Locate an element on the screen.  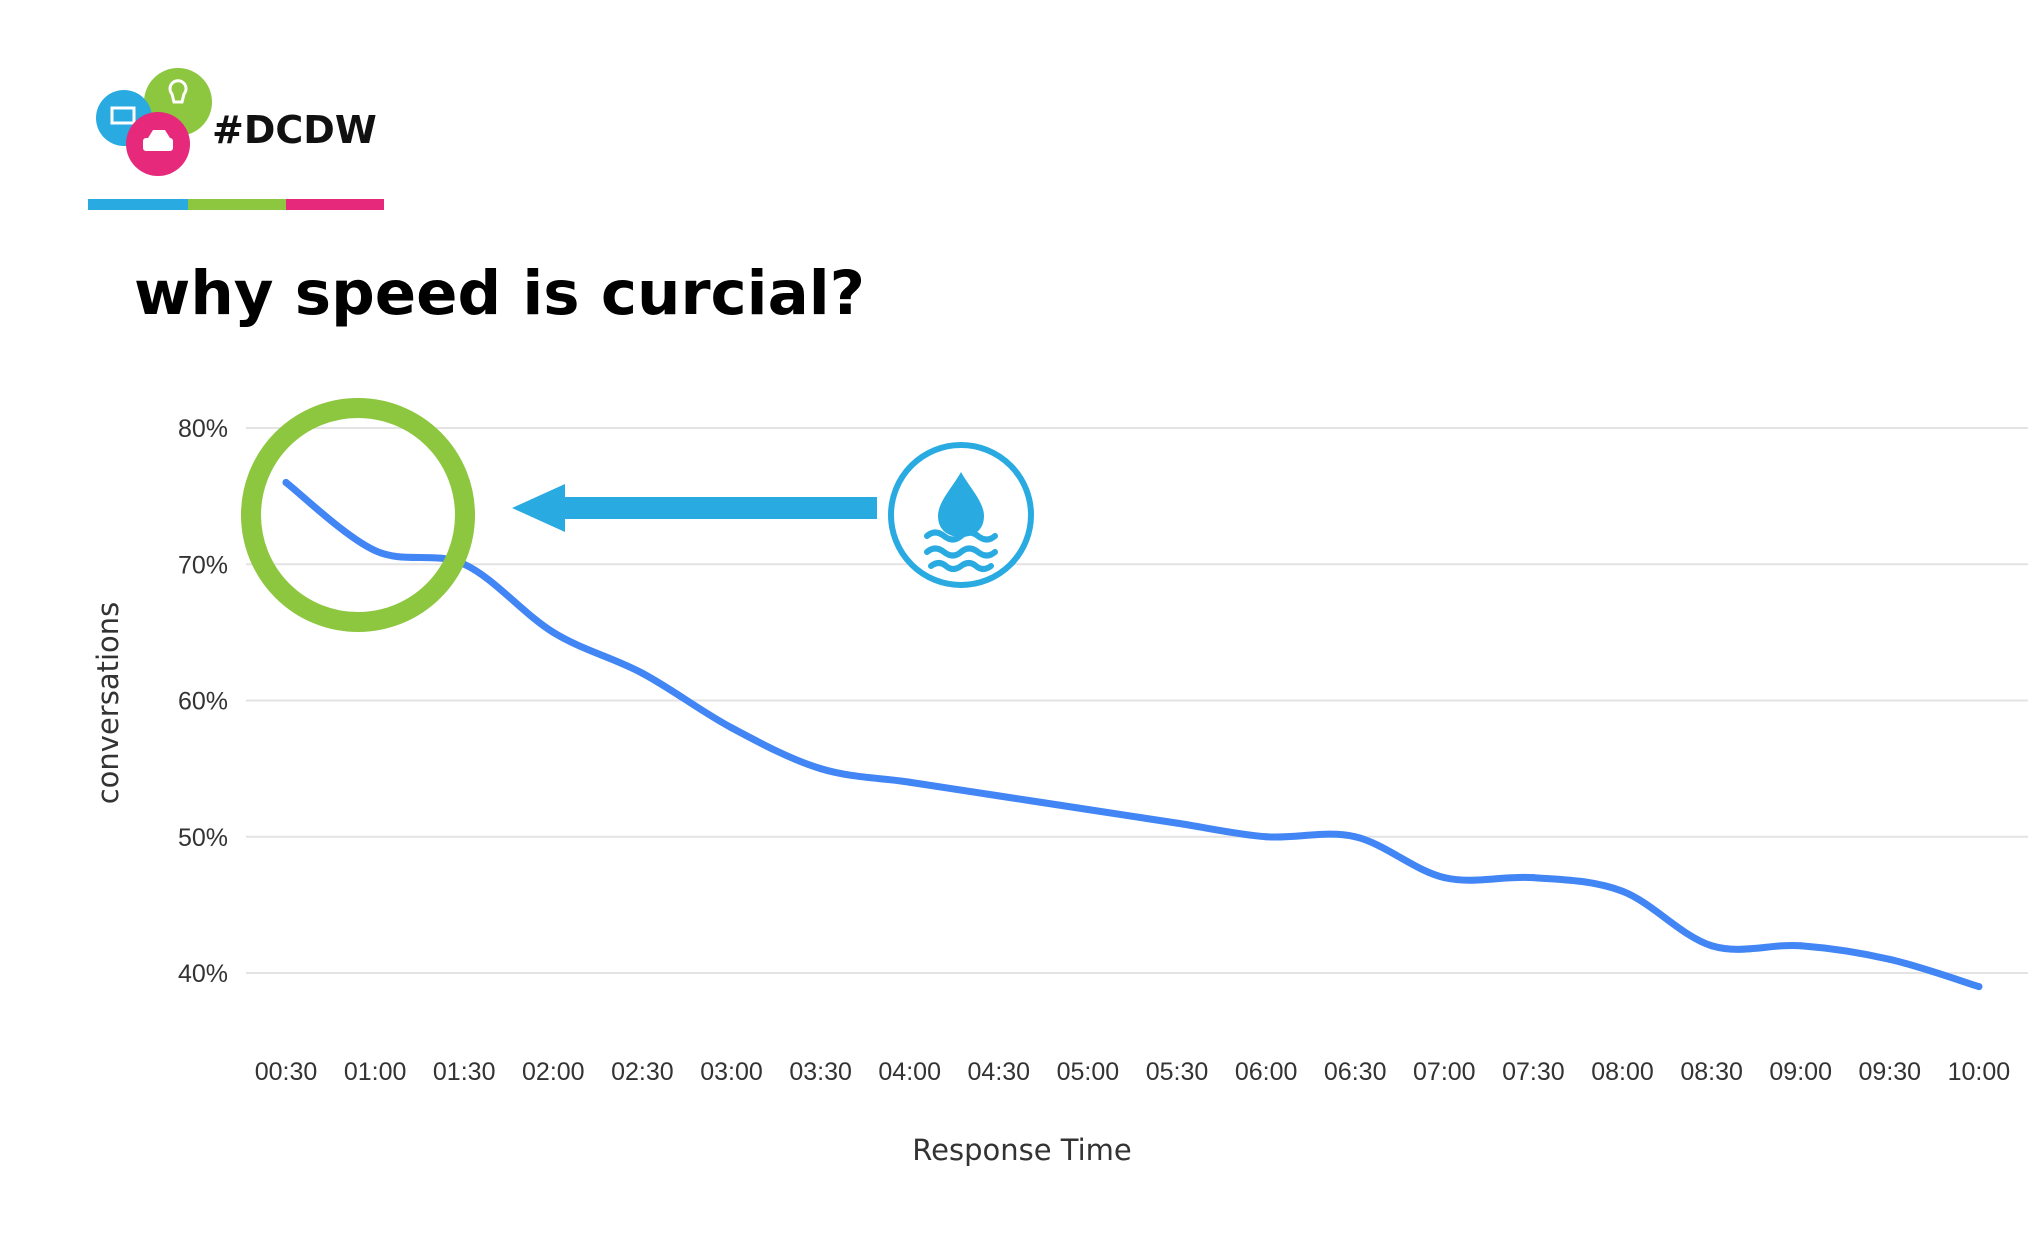
x-tick-label: 09:30 is located at coordinates (1890, 1072).